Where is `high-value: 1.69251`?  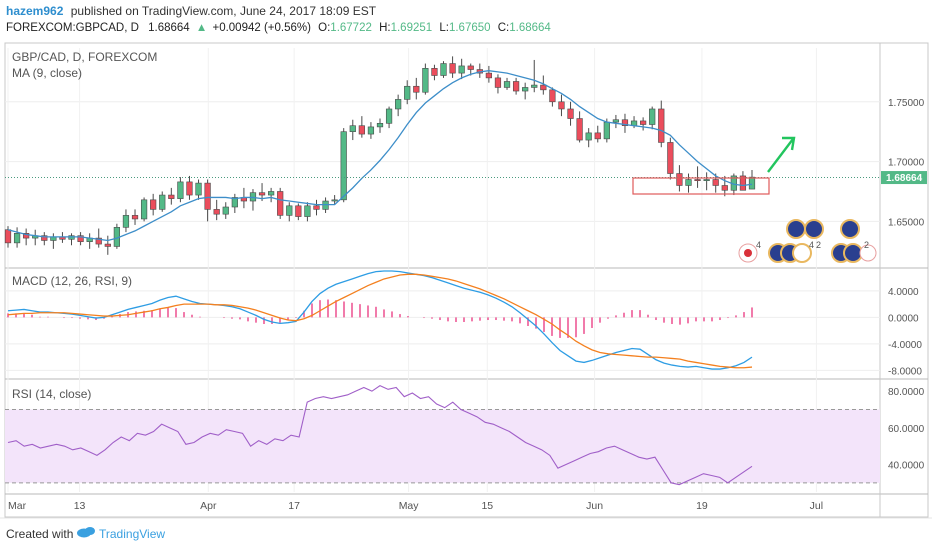 high-value: 1.69251 is located at coordinates (412, 28).